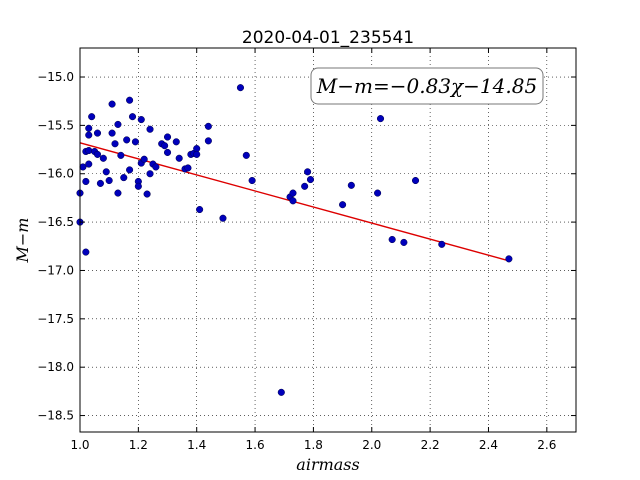  I want to click on x-tick-label: 1.0, so click(79, 445).